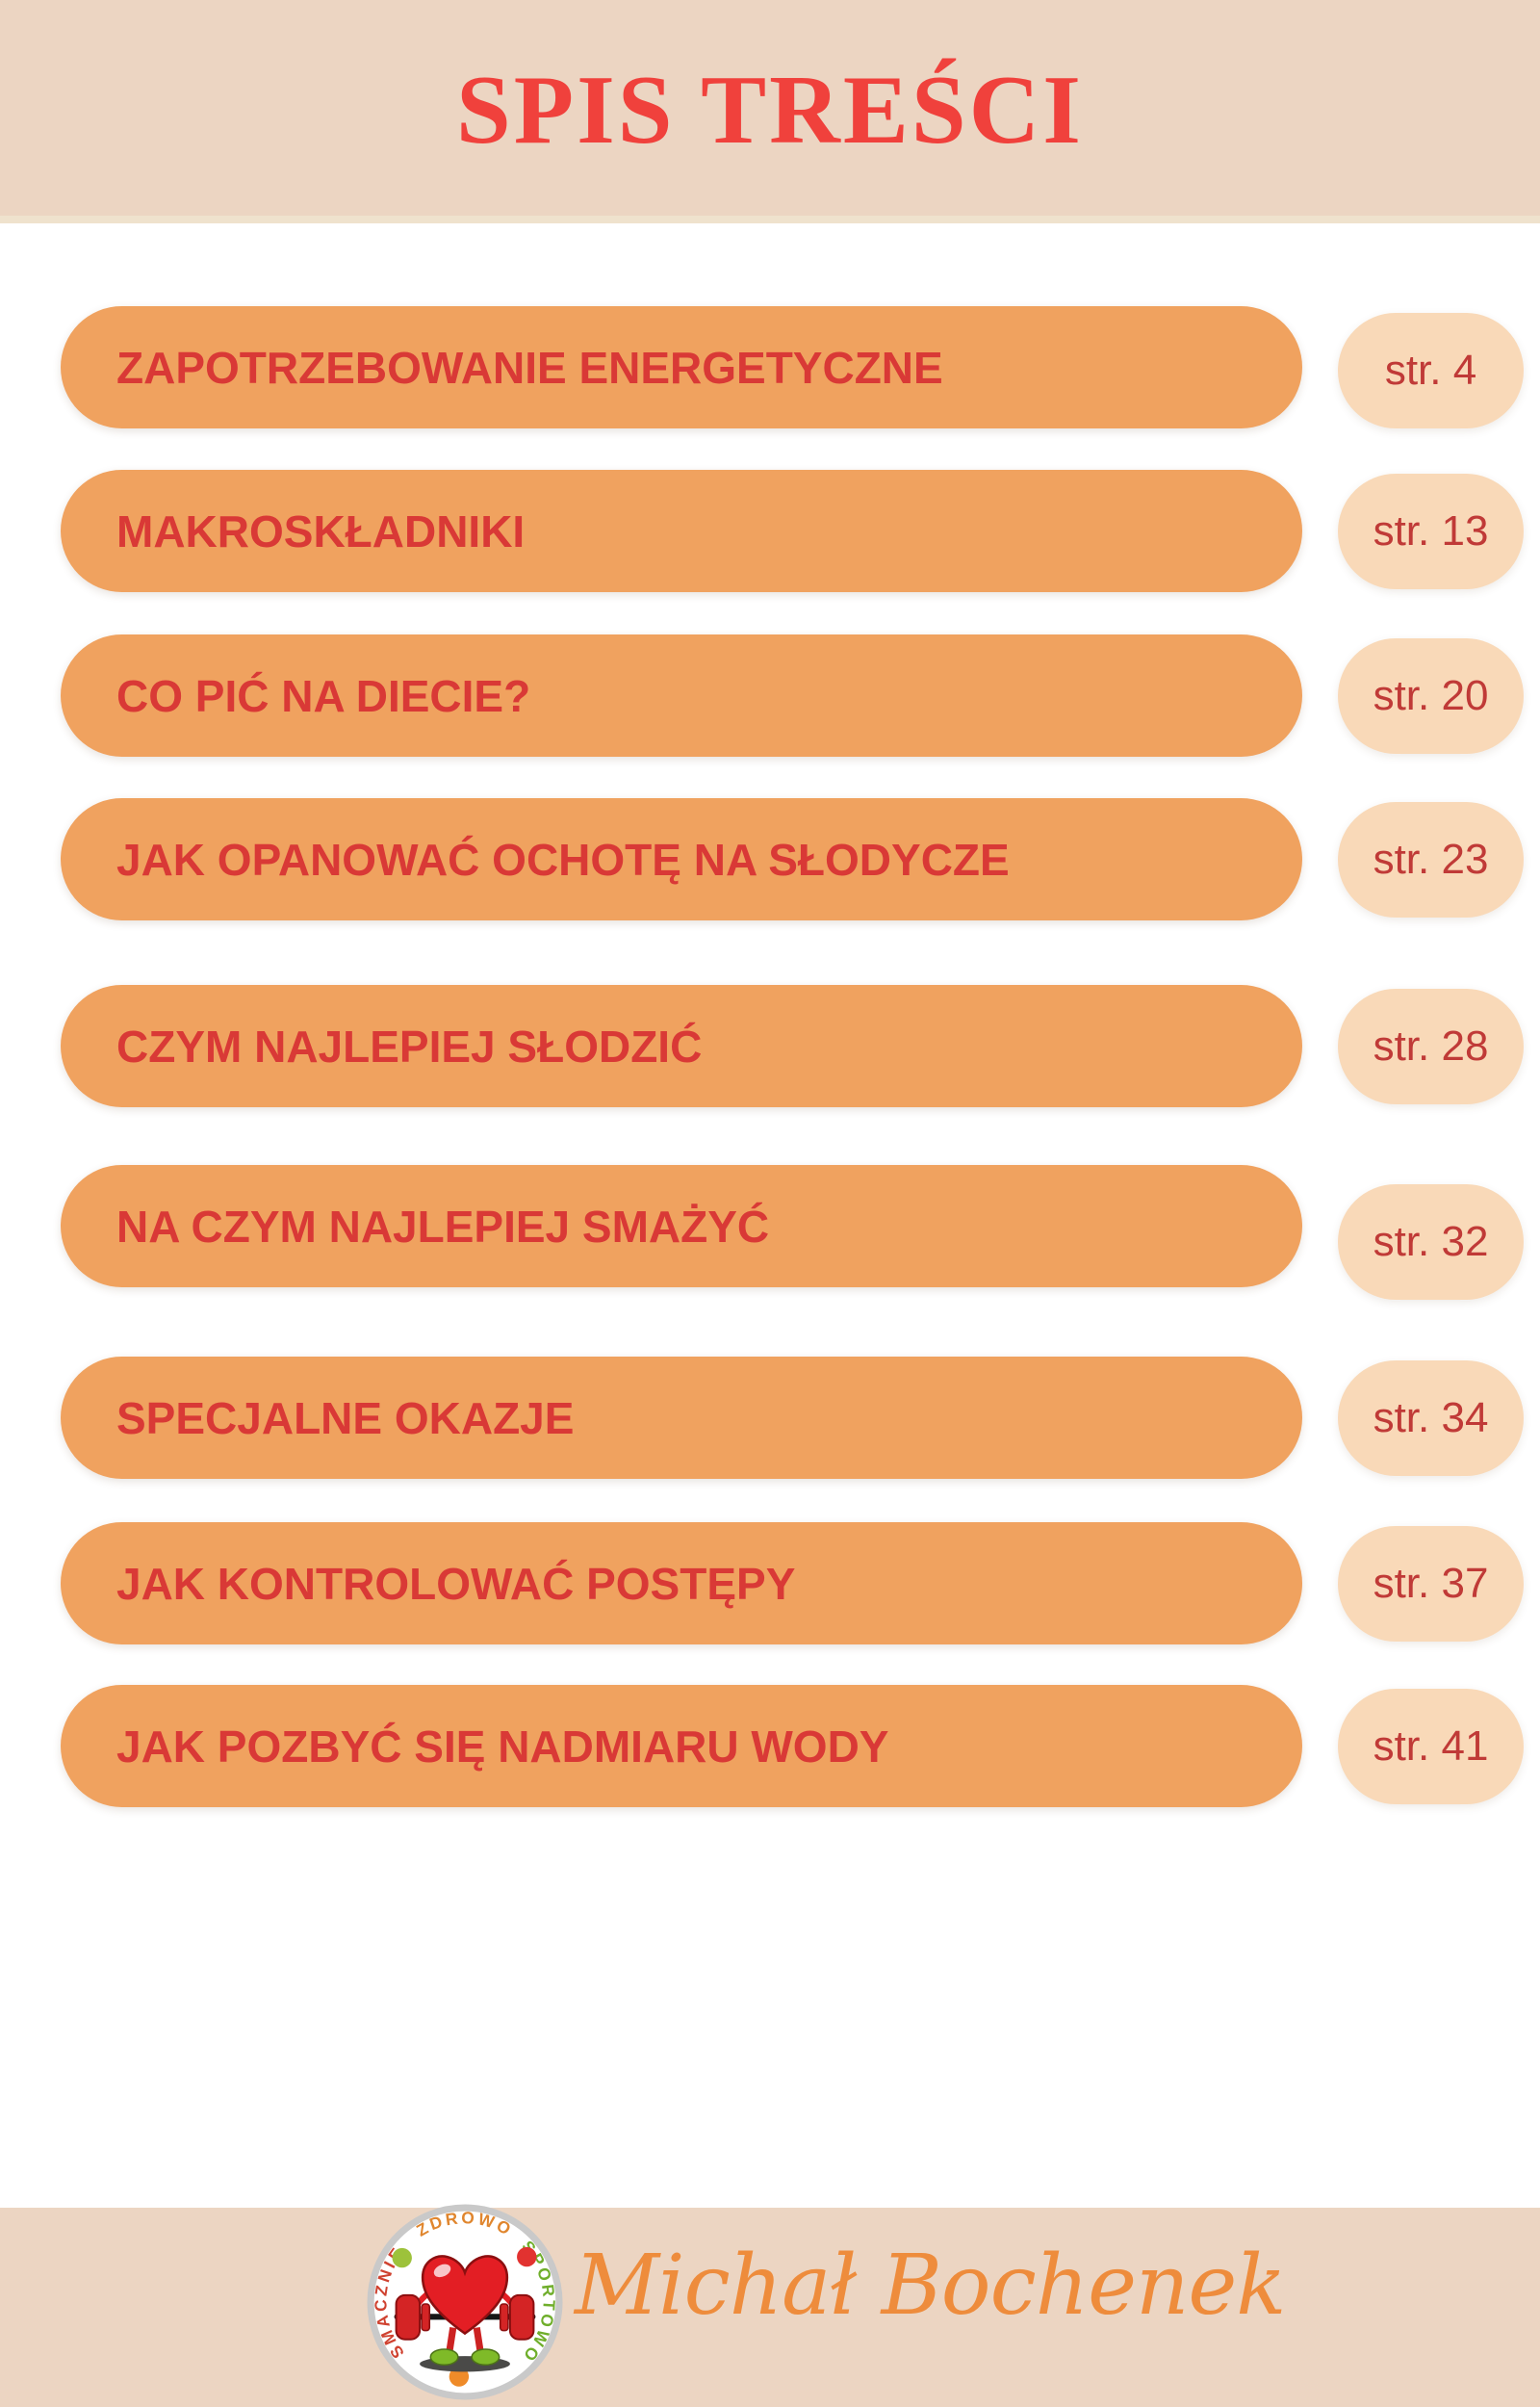  I want to click on toc-row: CZYM NAJLEPIEJ SŁODZIĆ str. 28, so click(800, 1046).